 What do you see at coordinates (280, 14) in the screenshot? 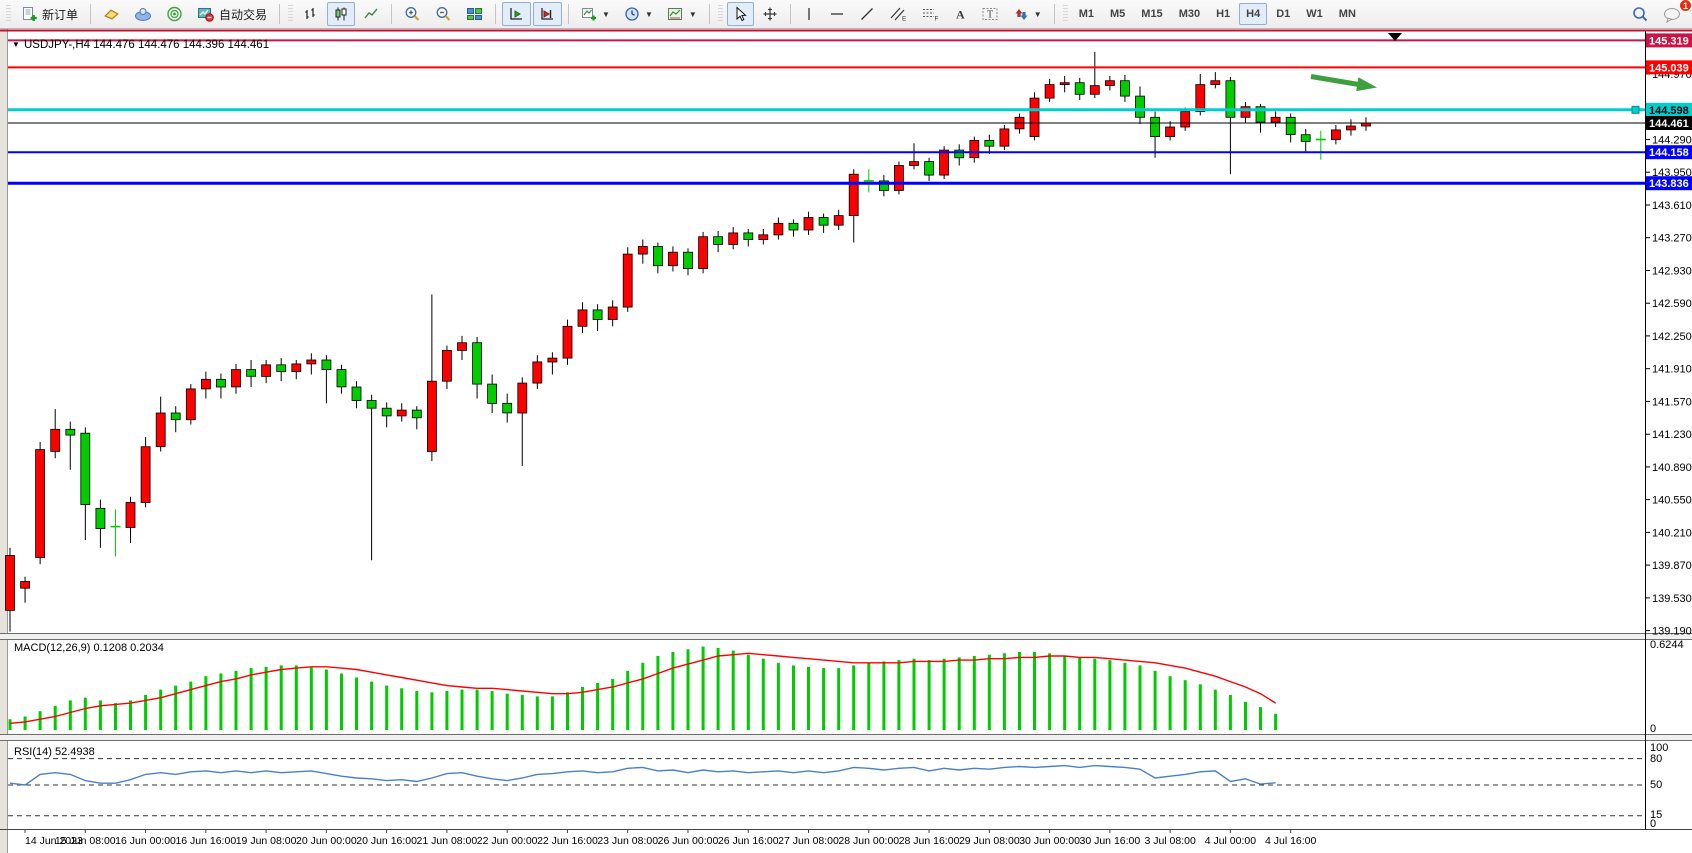
I see `toolbar-separator` at bounding box center [280, 14].